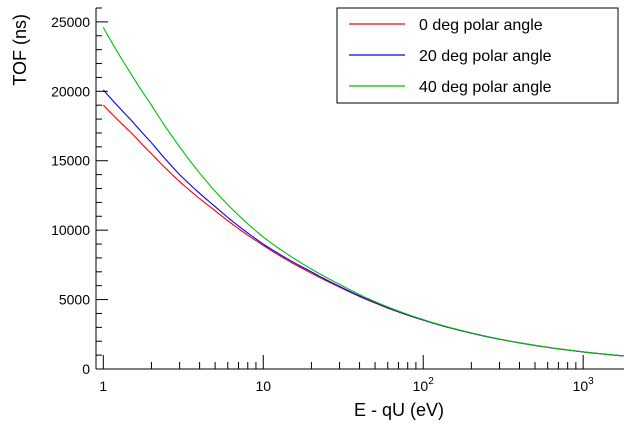 The height and width of the screenshot is (425, 624). What do you see at coordinates (20, 50) in the screenshot?
I see `y-axis-title: TOF (ns)` at bounding box center [20, 50].